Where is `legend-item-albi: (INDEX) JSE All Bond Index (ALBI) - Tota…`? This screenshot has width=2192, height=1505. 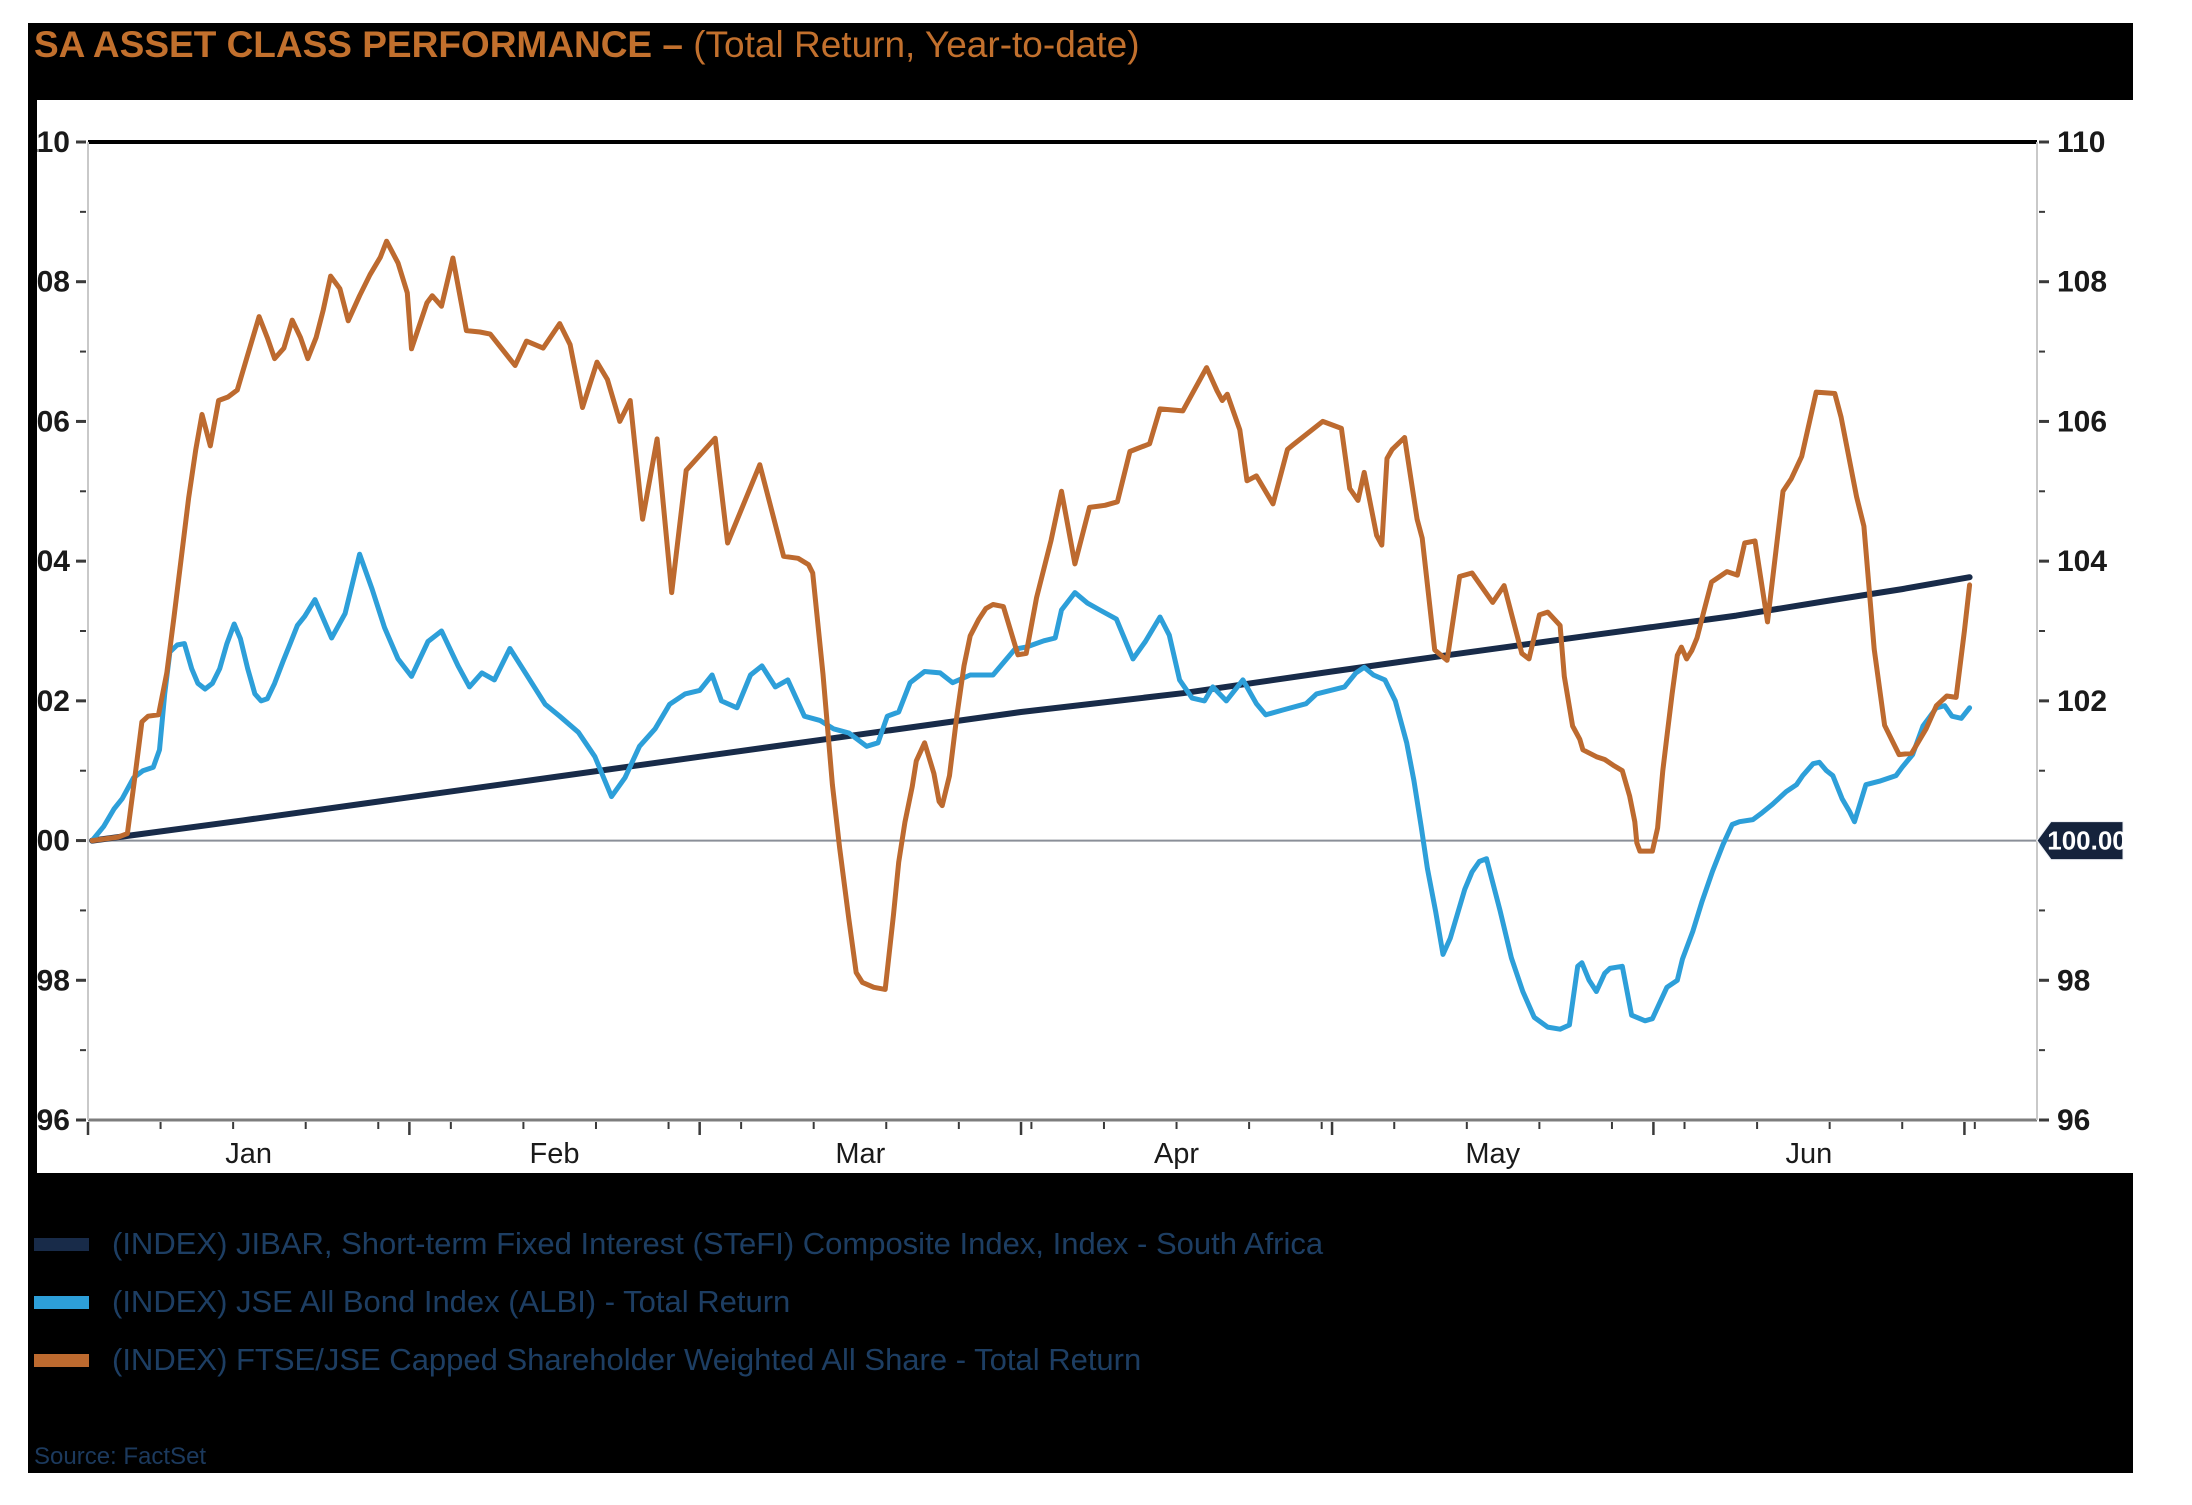 legend-item-albi: (INDEX) JSE All Bond Index (ALBI) - Tota… is located at coordinates (1080, 1302).